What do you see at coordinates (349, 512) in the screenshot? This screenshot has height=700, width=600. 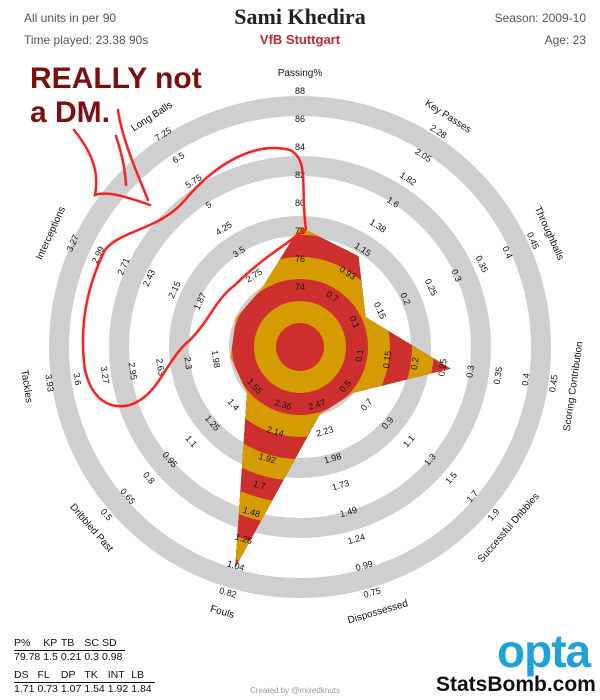 I see `tick-label: 1.49` at bounding box center [349, 512].